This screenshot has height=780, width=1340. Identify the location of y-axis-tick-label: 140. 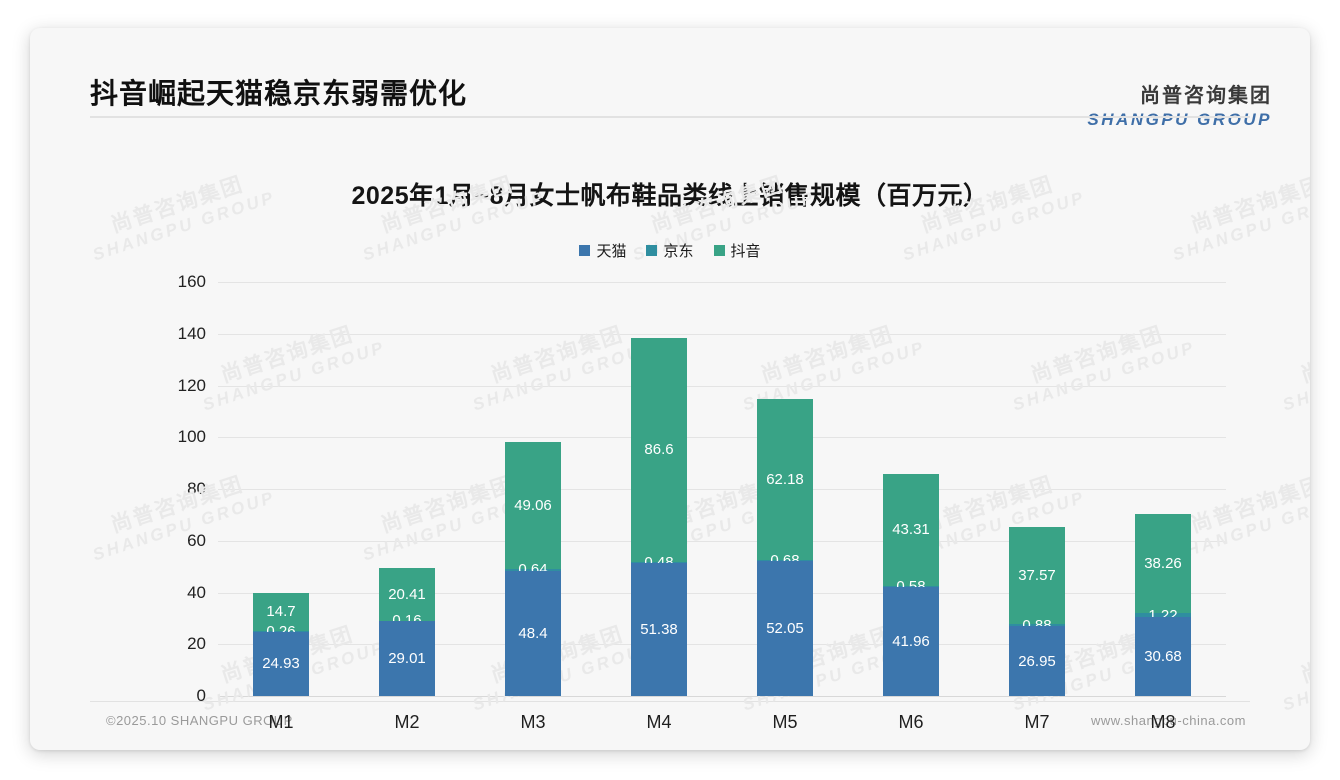
(191, 333).